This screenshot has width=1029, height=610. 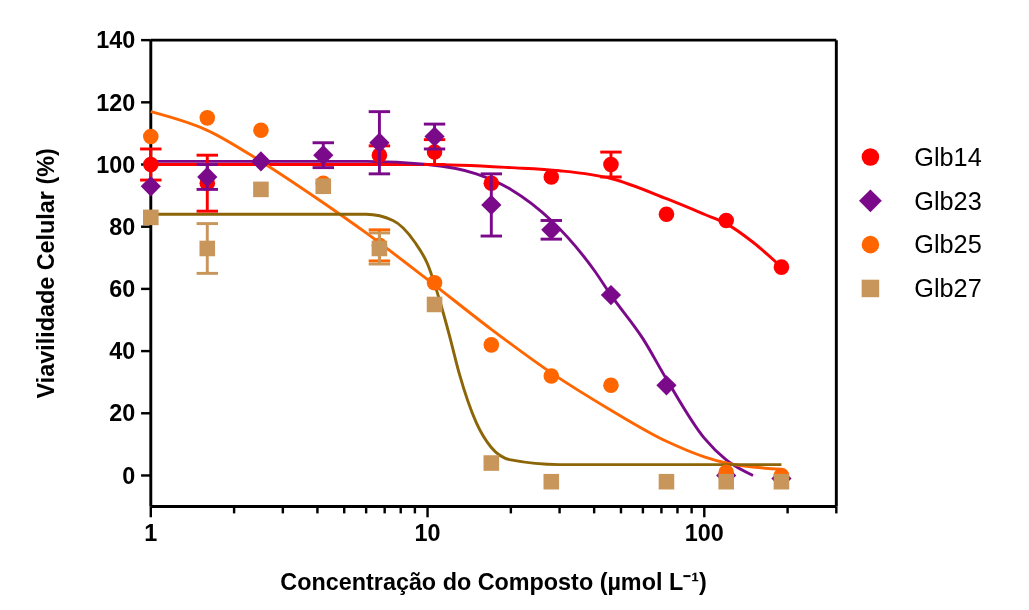 What do you see at coordinates (948, 244) in the screenshot?
I see `legend-label: Glb25` at bounding box center [948, 244].